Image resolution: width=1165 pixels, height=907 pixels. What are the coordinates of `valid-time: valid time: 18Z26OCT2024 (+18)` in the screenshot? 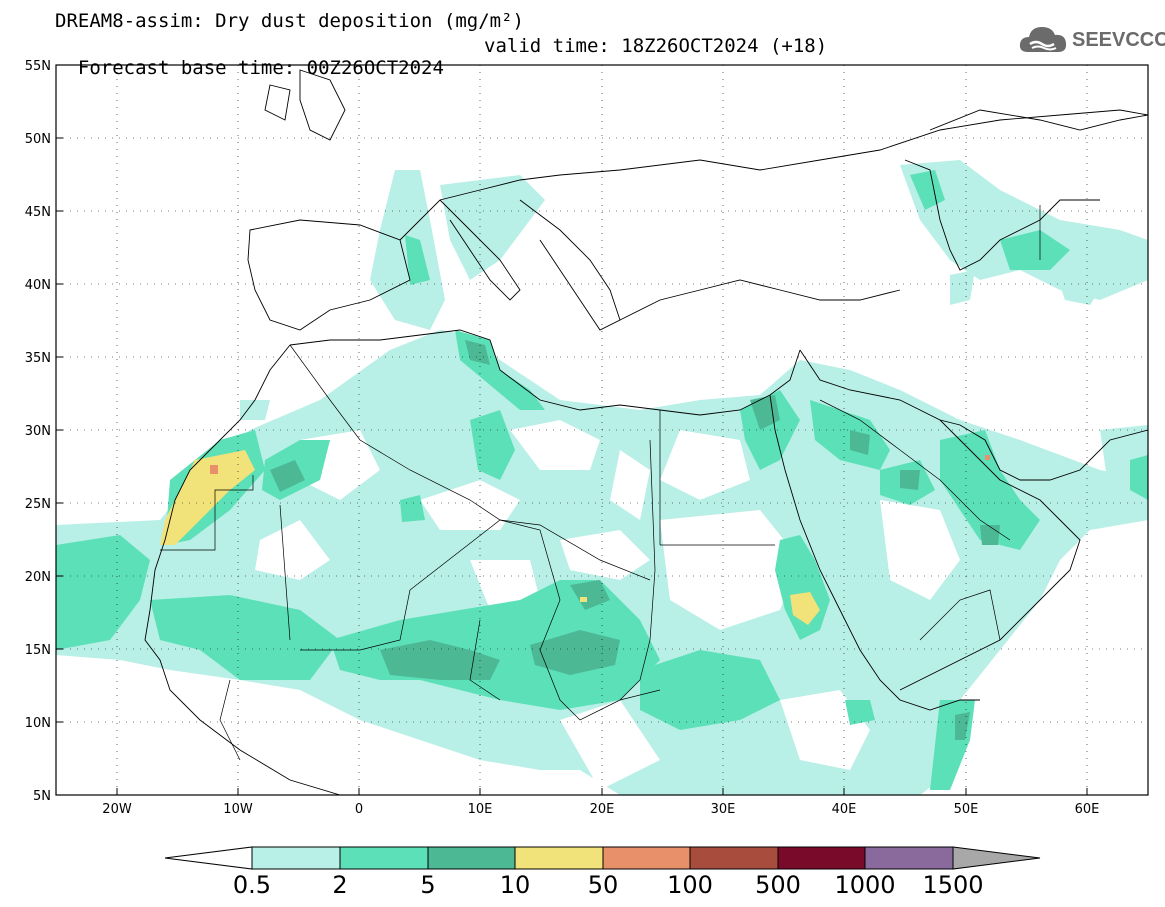 It's located at (656, 46).